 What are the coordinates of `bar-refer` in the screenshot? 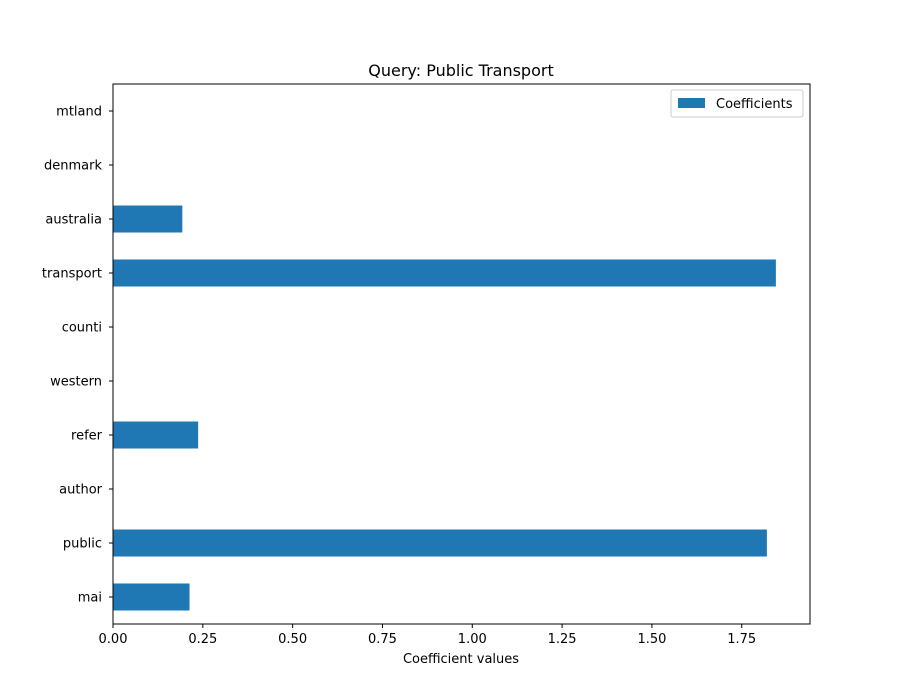 It's located at (156, 435).